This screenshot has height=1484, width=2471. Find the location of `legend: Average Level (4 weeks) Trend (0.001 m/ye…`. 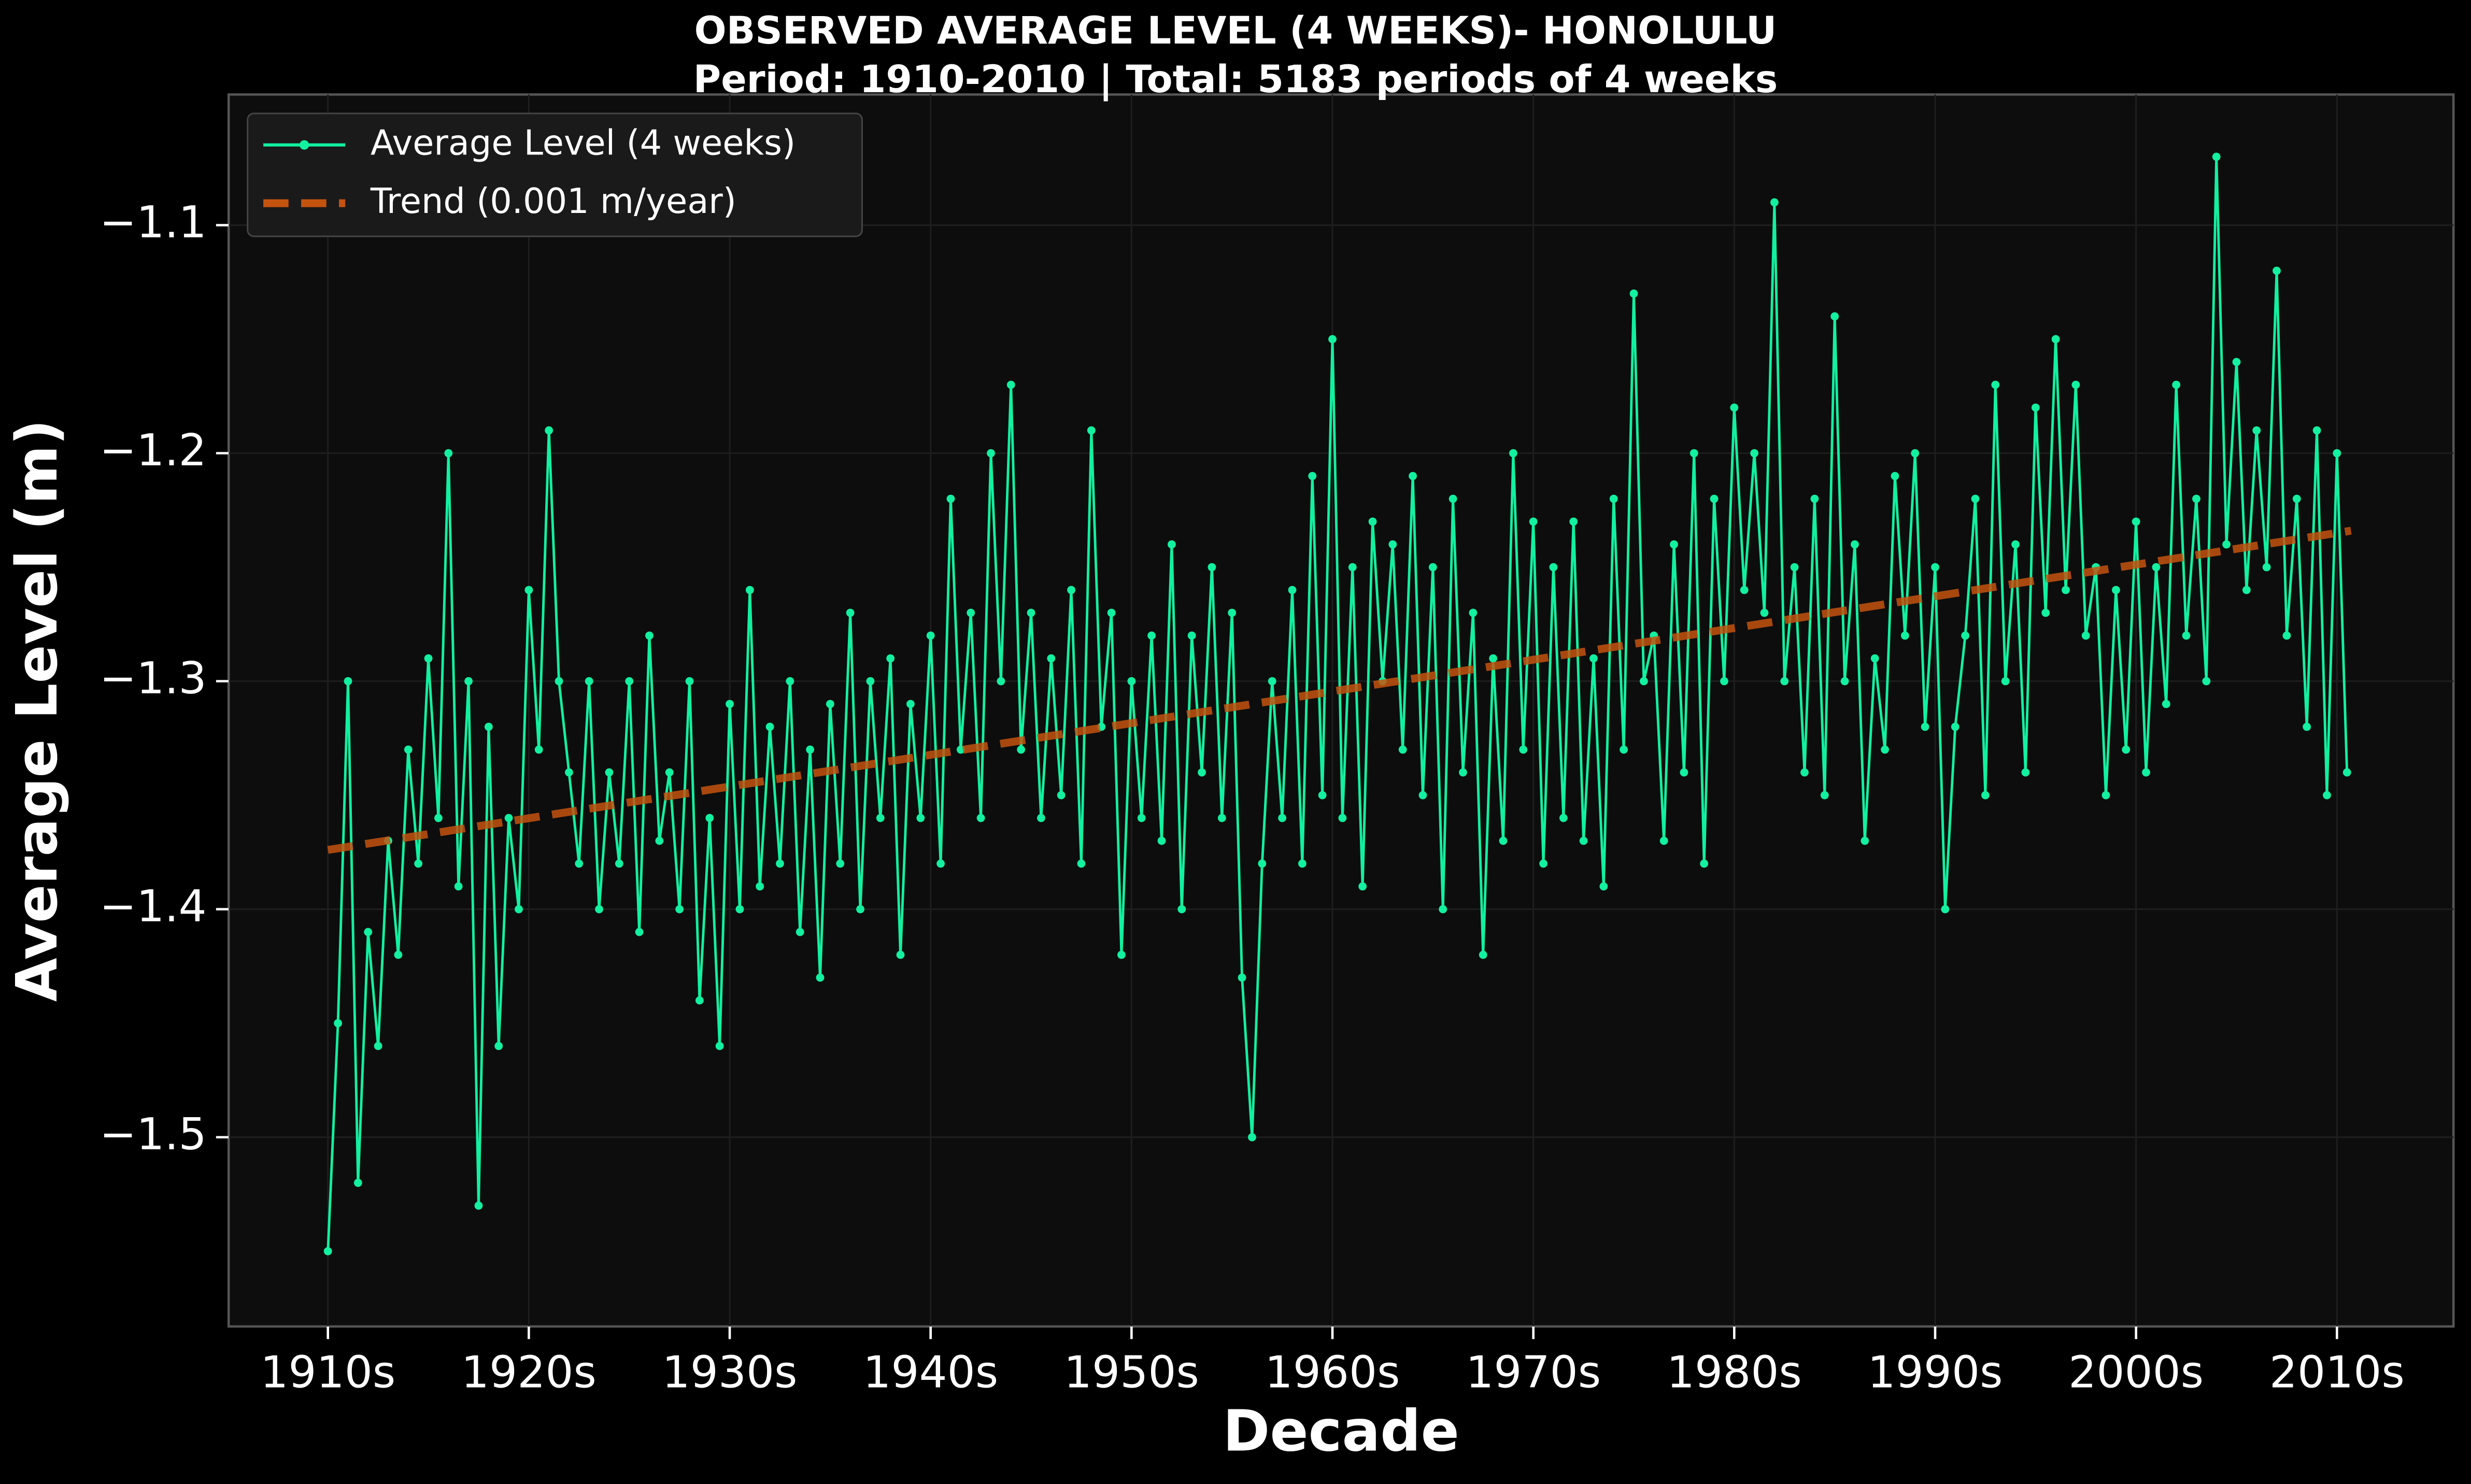

legend: Average Level (4 weeks) Trend (0.001 m/ye… is located at coordinates (555, 175).